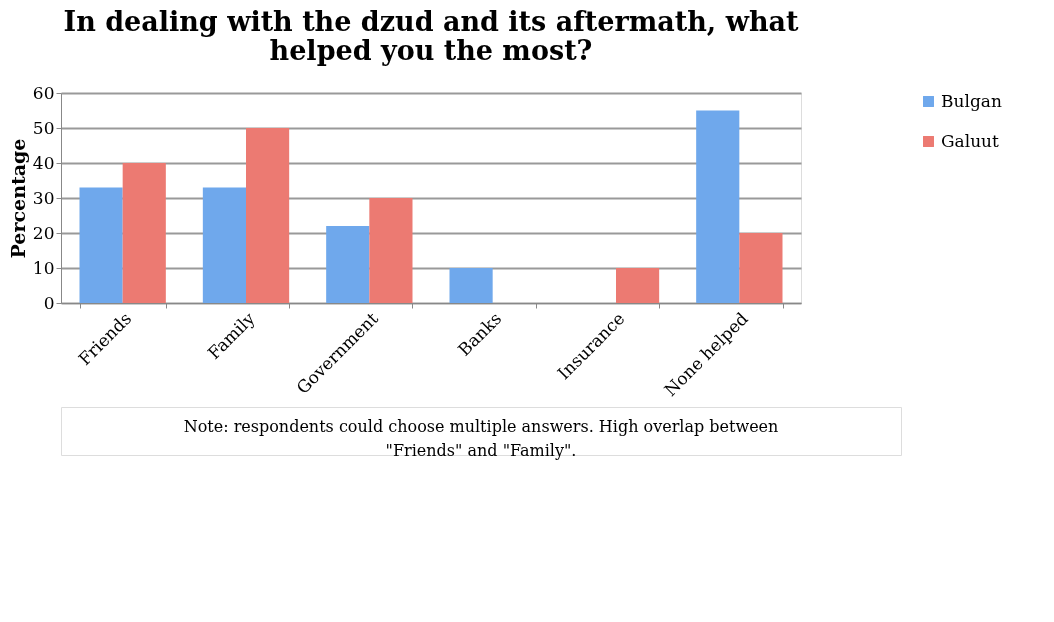 The height and width of the screenshot is (622, 1054). Describe the element at coordinates (971, 100) in the screenshot. I see `legend-label: Bulgan` at that location.